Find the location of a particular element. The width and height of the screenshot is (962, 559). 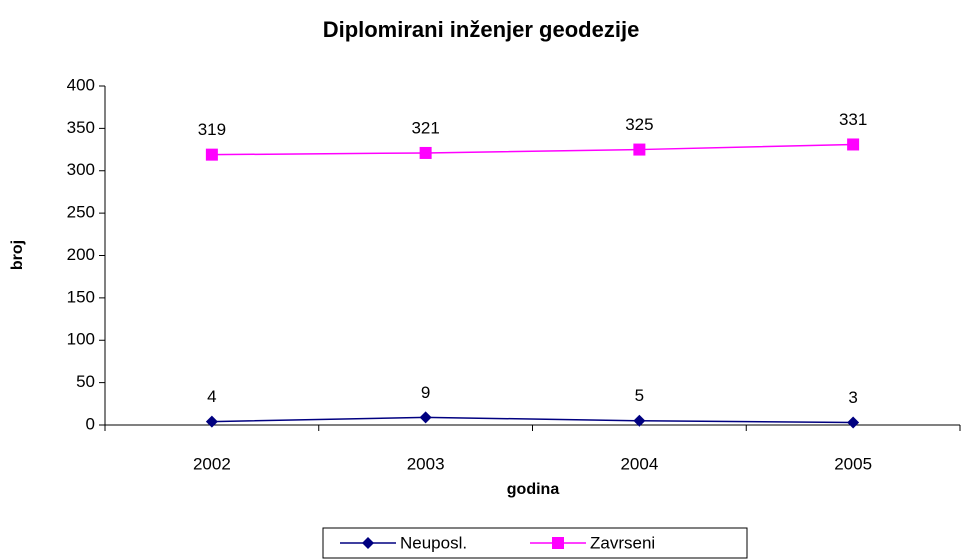

y-tick-label: 350 is located at coordinates (81, 127).